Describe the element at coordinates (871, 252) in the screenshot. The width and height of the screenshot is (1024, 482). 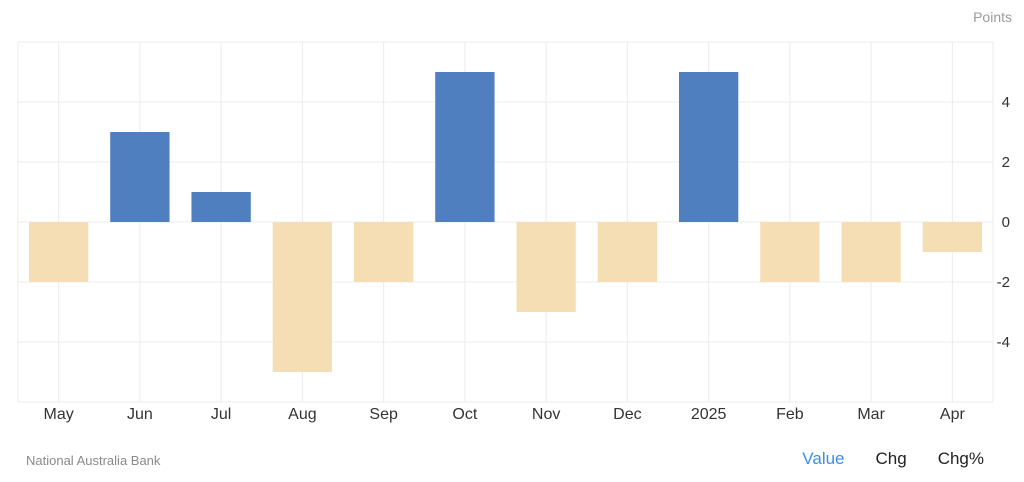
I see `bar-mar` at that location.